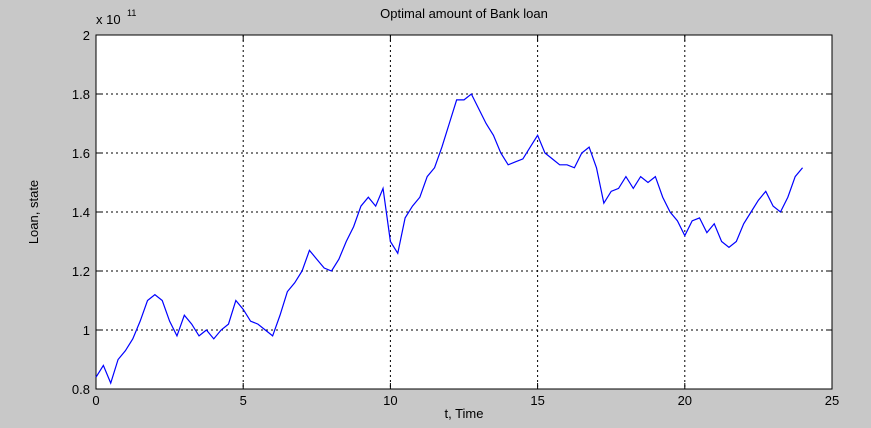  What do you see at coordinates (108, 19) in the screenshot?
I see `y-multiplier: x 10` at bounding box center [108, 19].